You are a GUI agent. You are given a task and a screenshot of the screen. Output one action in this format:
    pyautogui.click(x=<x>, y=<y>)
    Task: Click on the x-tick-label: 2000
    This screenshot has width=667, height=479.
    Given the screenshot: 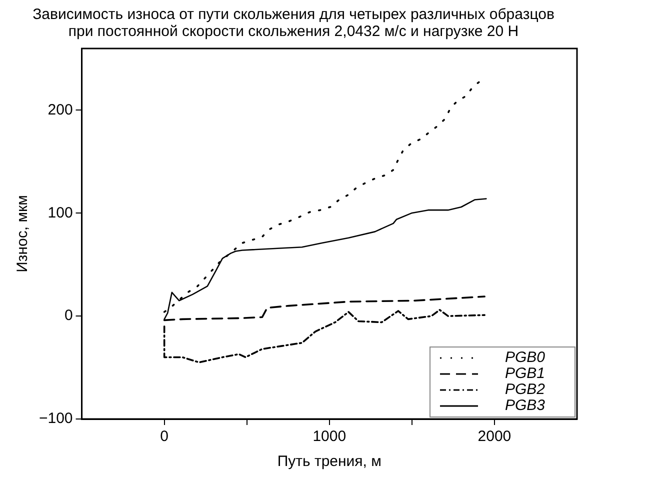 What is the action you would take?
    pyautogui.click(x=495, y=437)
    